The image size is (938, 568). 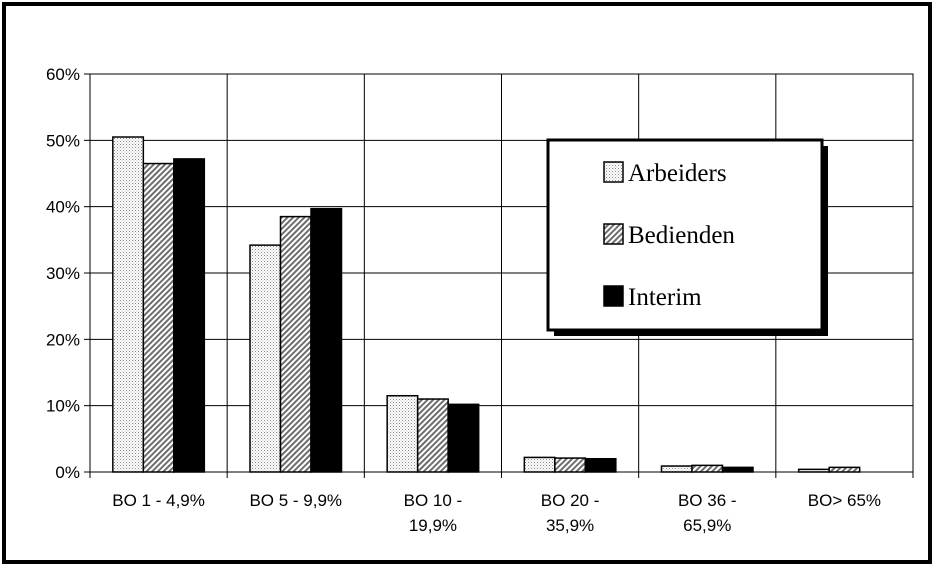 I want to click on legend-label-arbeiders: Arbeiders, so click(x=677, y=173).